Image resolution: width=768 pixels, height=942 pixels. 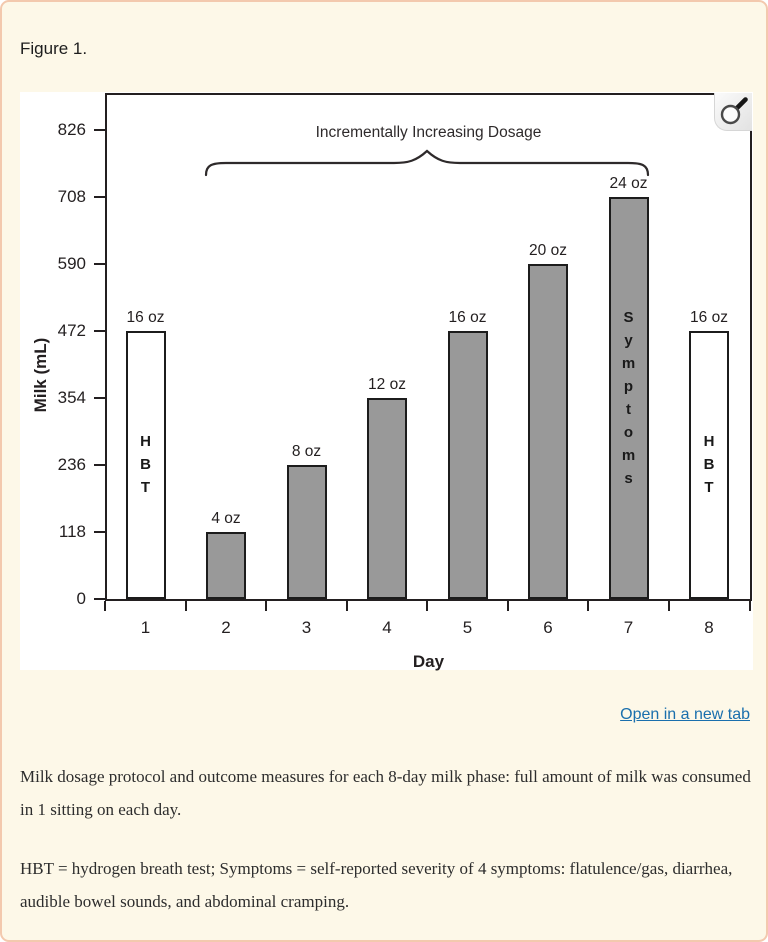 I want to click on x-tick-label-day-1: 1, so click(x=145, y=627).